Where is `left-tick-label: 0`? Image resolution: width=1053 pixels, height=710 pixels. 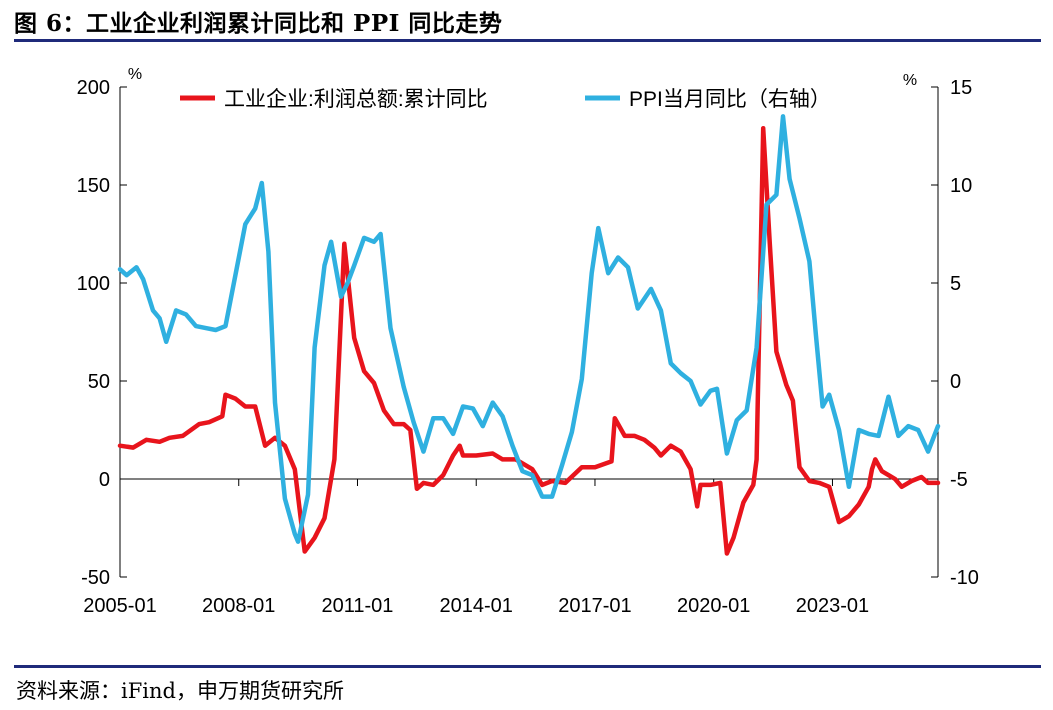 left-tick-label: 0 is located at coordinates (104, 480).